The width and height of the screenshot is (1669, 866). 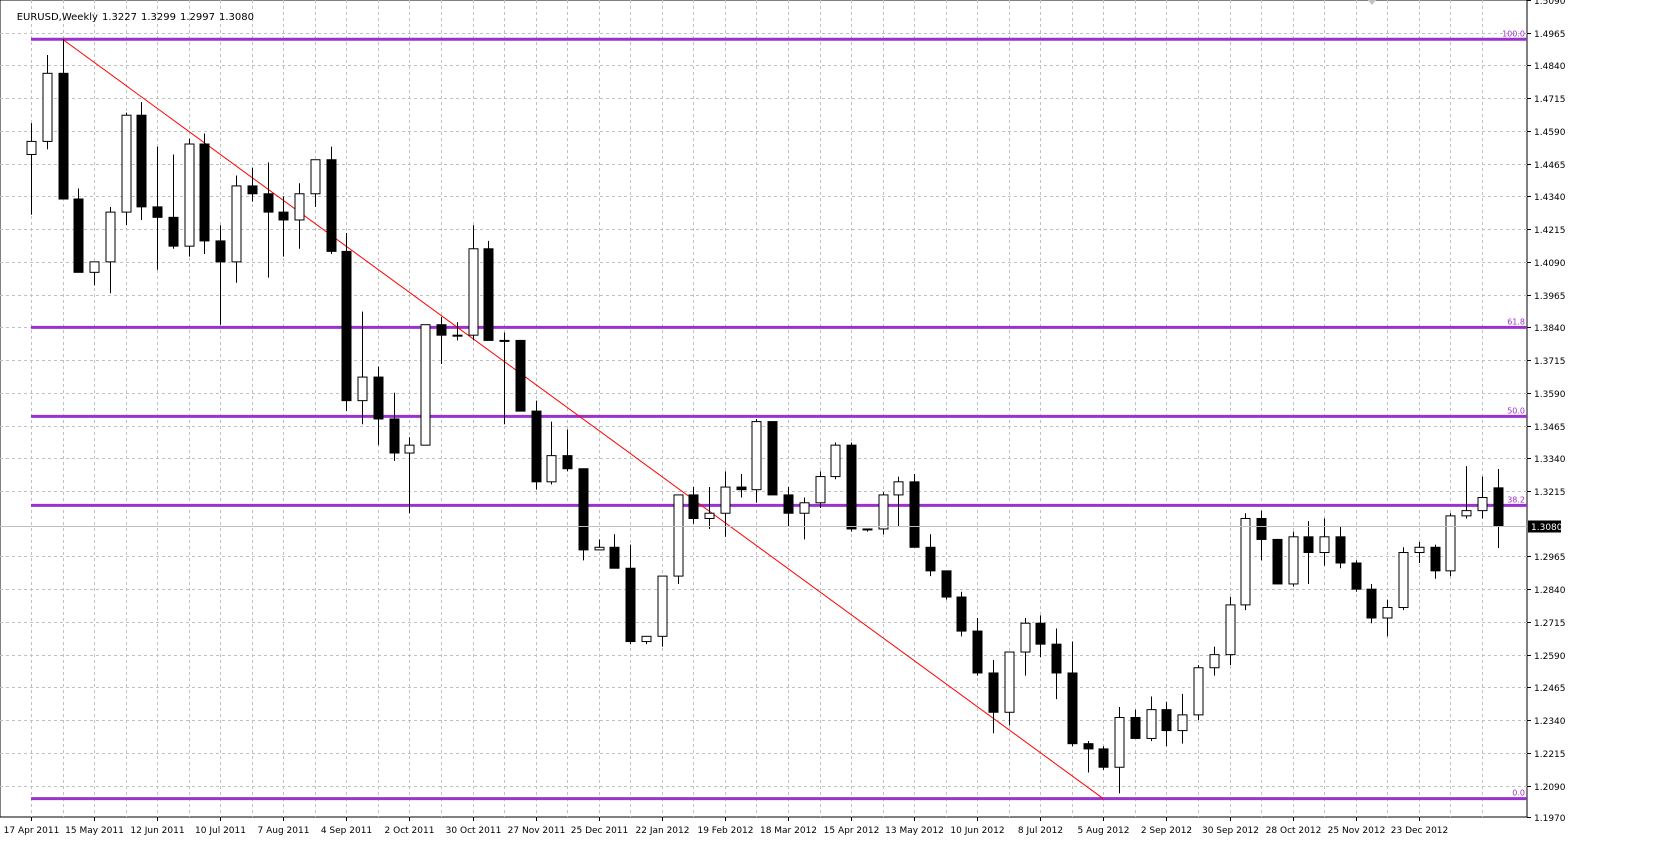 I want to click on chart-shift-marker-icon, so click(x=1372, y=2).